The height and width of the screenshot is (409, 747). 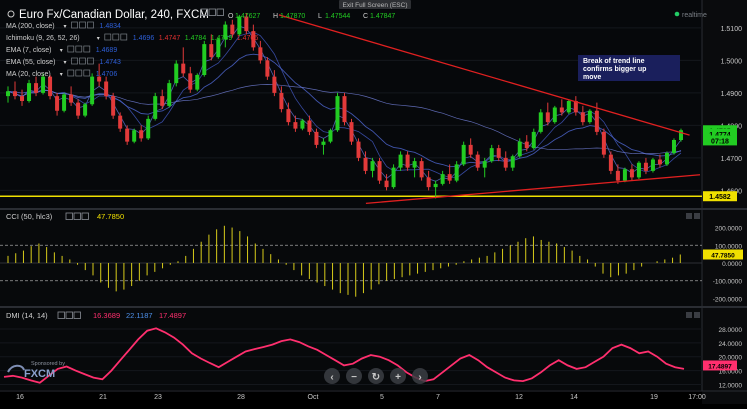 What do you see at coordinates (351, 356) in the screenshot?
I see `dmi-lines` at bounding box center [351, 356].